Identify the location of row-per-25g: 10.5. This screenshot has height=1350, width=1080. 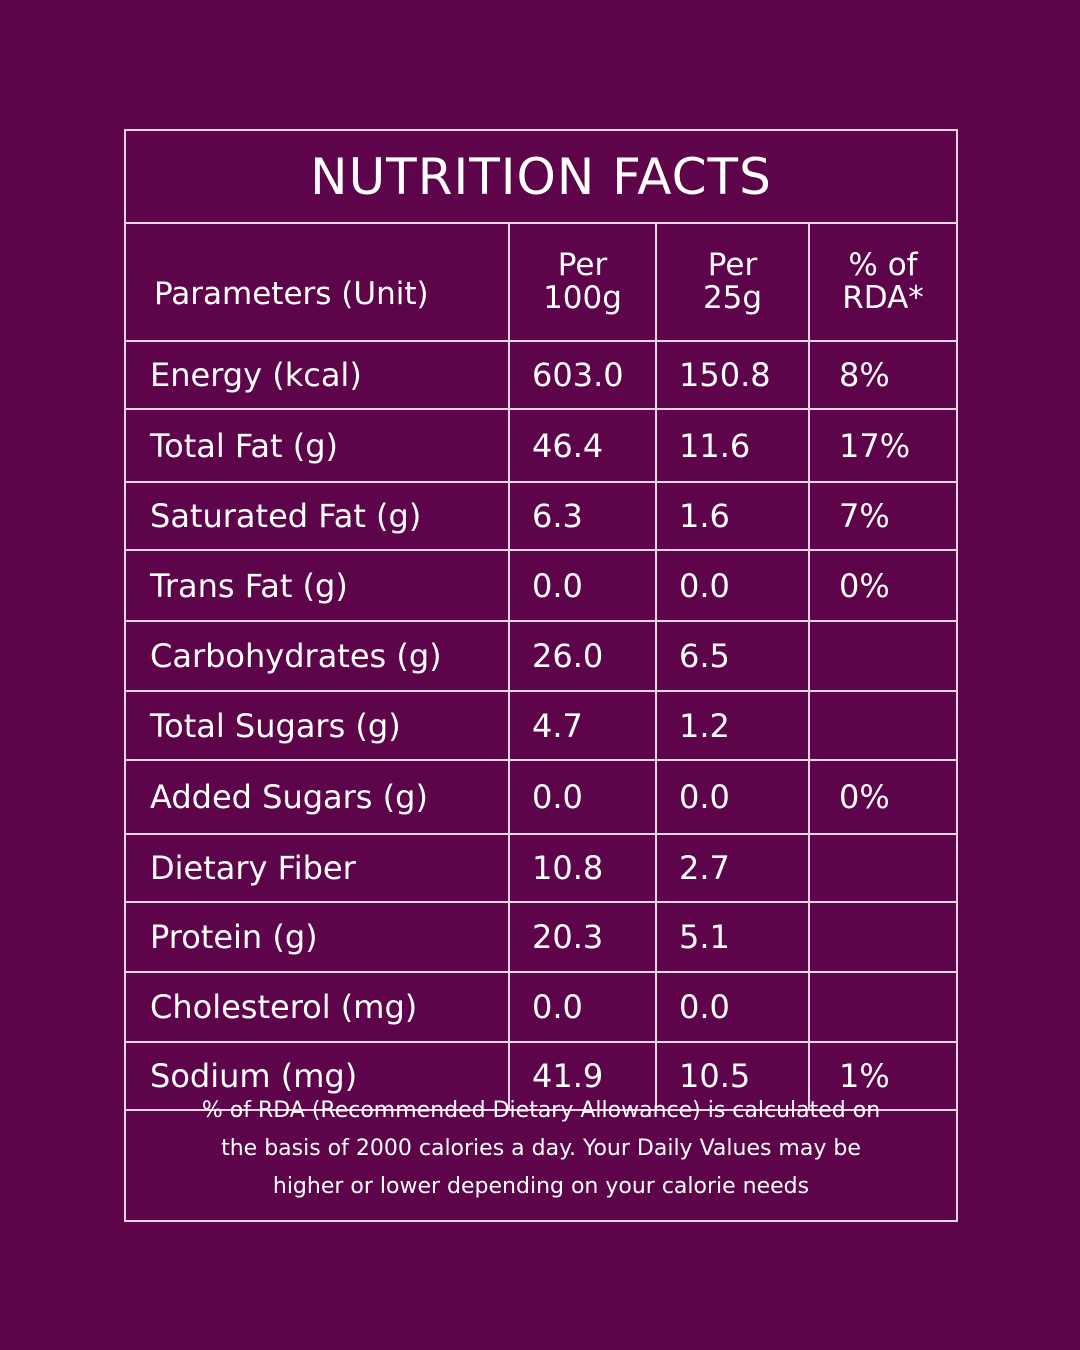
(732, 1076).